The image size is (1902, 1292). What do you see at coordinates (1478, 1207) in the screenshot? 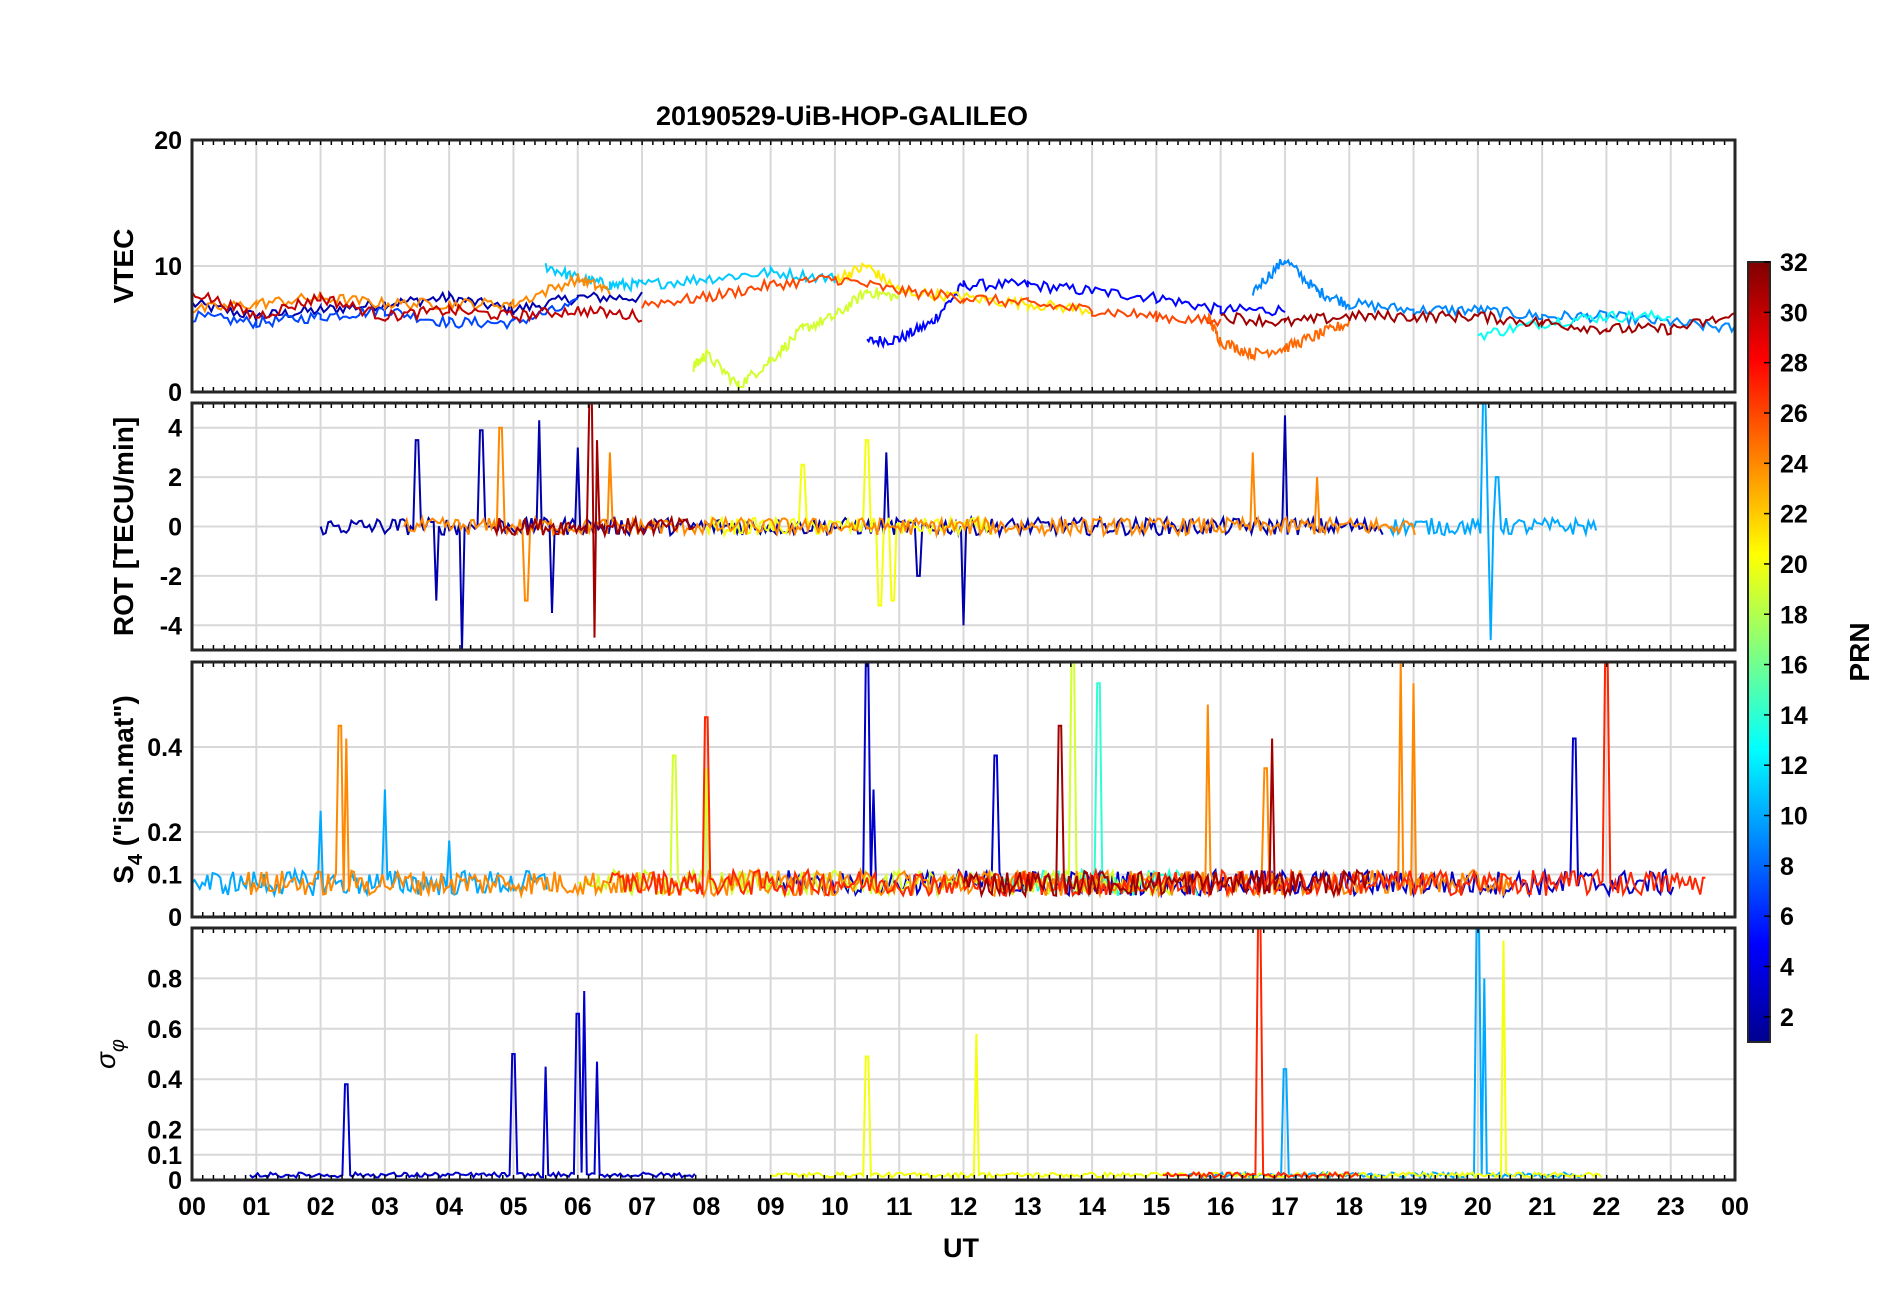
I see `x-tick-label: 20` at bounding box center [1478, 1207].